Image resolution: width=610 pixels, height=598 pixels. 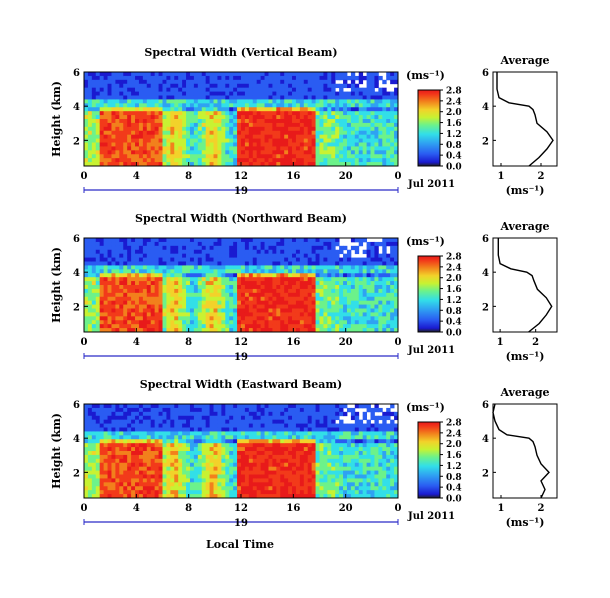 What do you see at coordinates (241, 218) in the screenshot?
I see `panel-title: Spectral Width (Northward Beam)` at bounding box center [241, 218].